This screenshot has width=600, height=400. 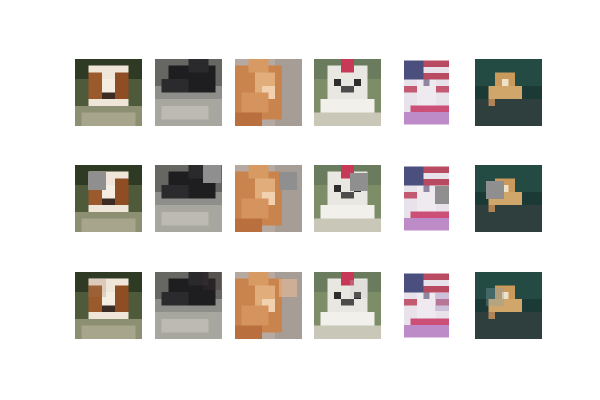 I want to click on thumb-row2-col2-black-cat-occluded, so click(x=188, y=198).